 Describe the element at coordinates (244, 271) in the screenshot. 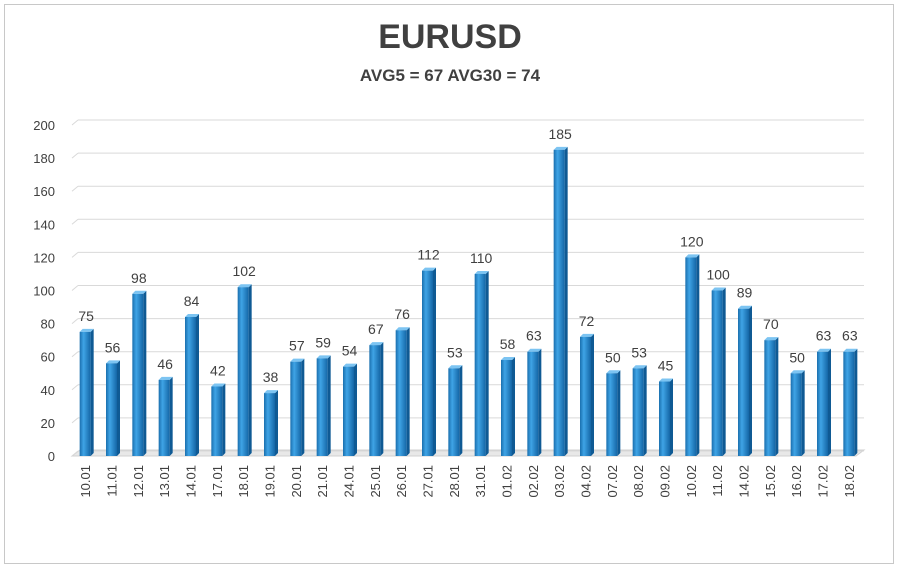

I see `data-label: 102` at that location.